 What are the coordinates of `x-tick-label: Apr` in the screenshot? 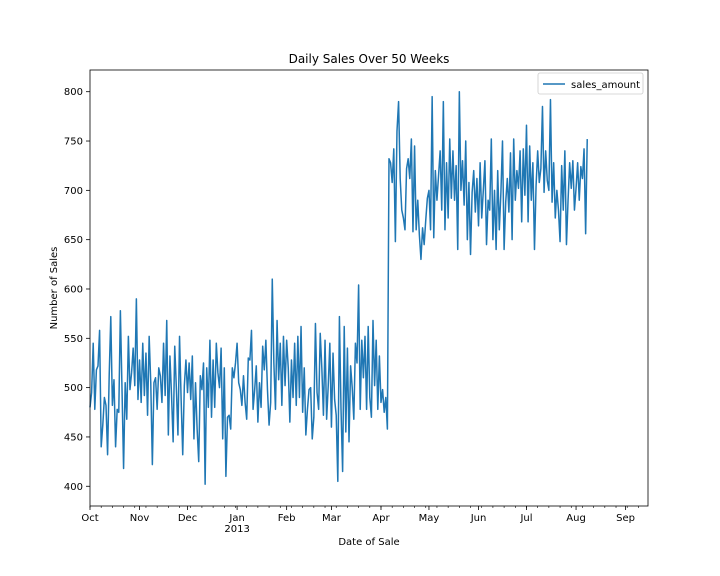 It's located at (381, 518).